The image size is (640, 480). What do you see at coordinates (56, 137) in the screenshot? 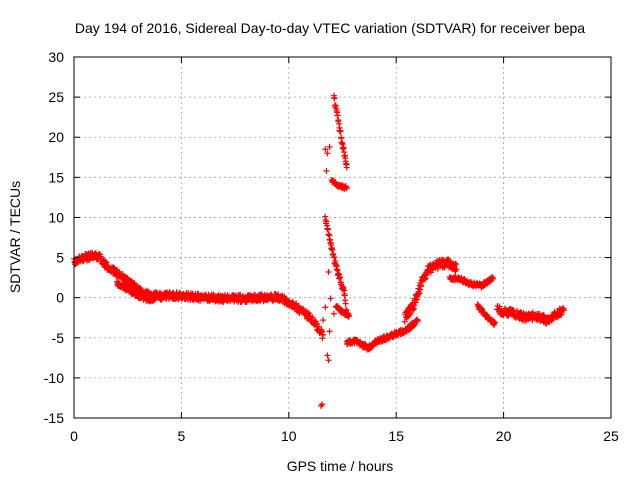
I see `y-tick-label: 20` at bounding box center [56, 137].